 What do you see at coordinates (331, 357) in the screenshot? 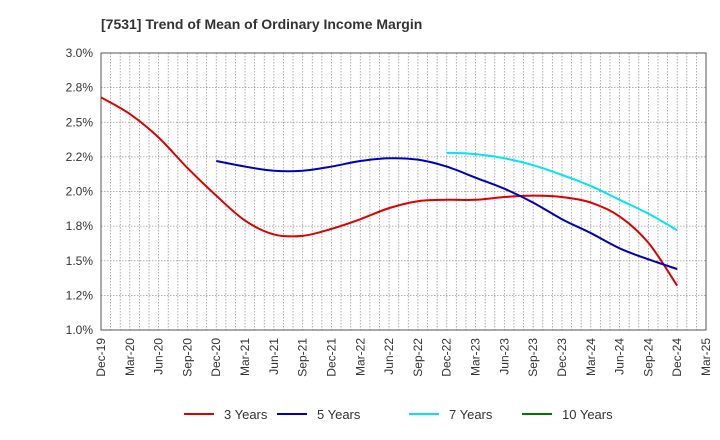
I see `x-tick-label: Dec-21` at bounding box center [331, 357].